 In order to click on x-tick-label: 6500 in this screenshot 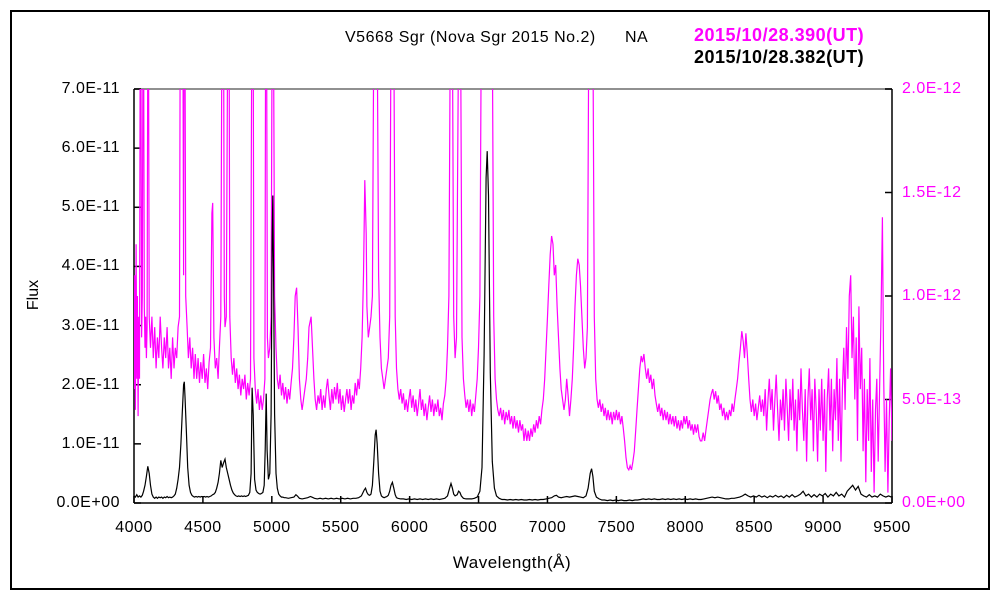, I will do `click(478, 527)`.